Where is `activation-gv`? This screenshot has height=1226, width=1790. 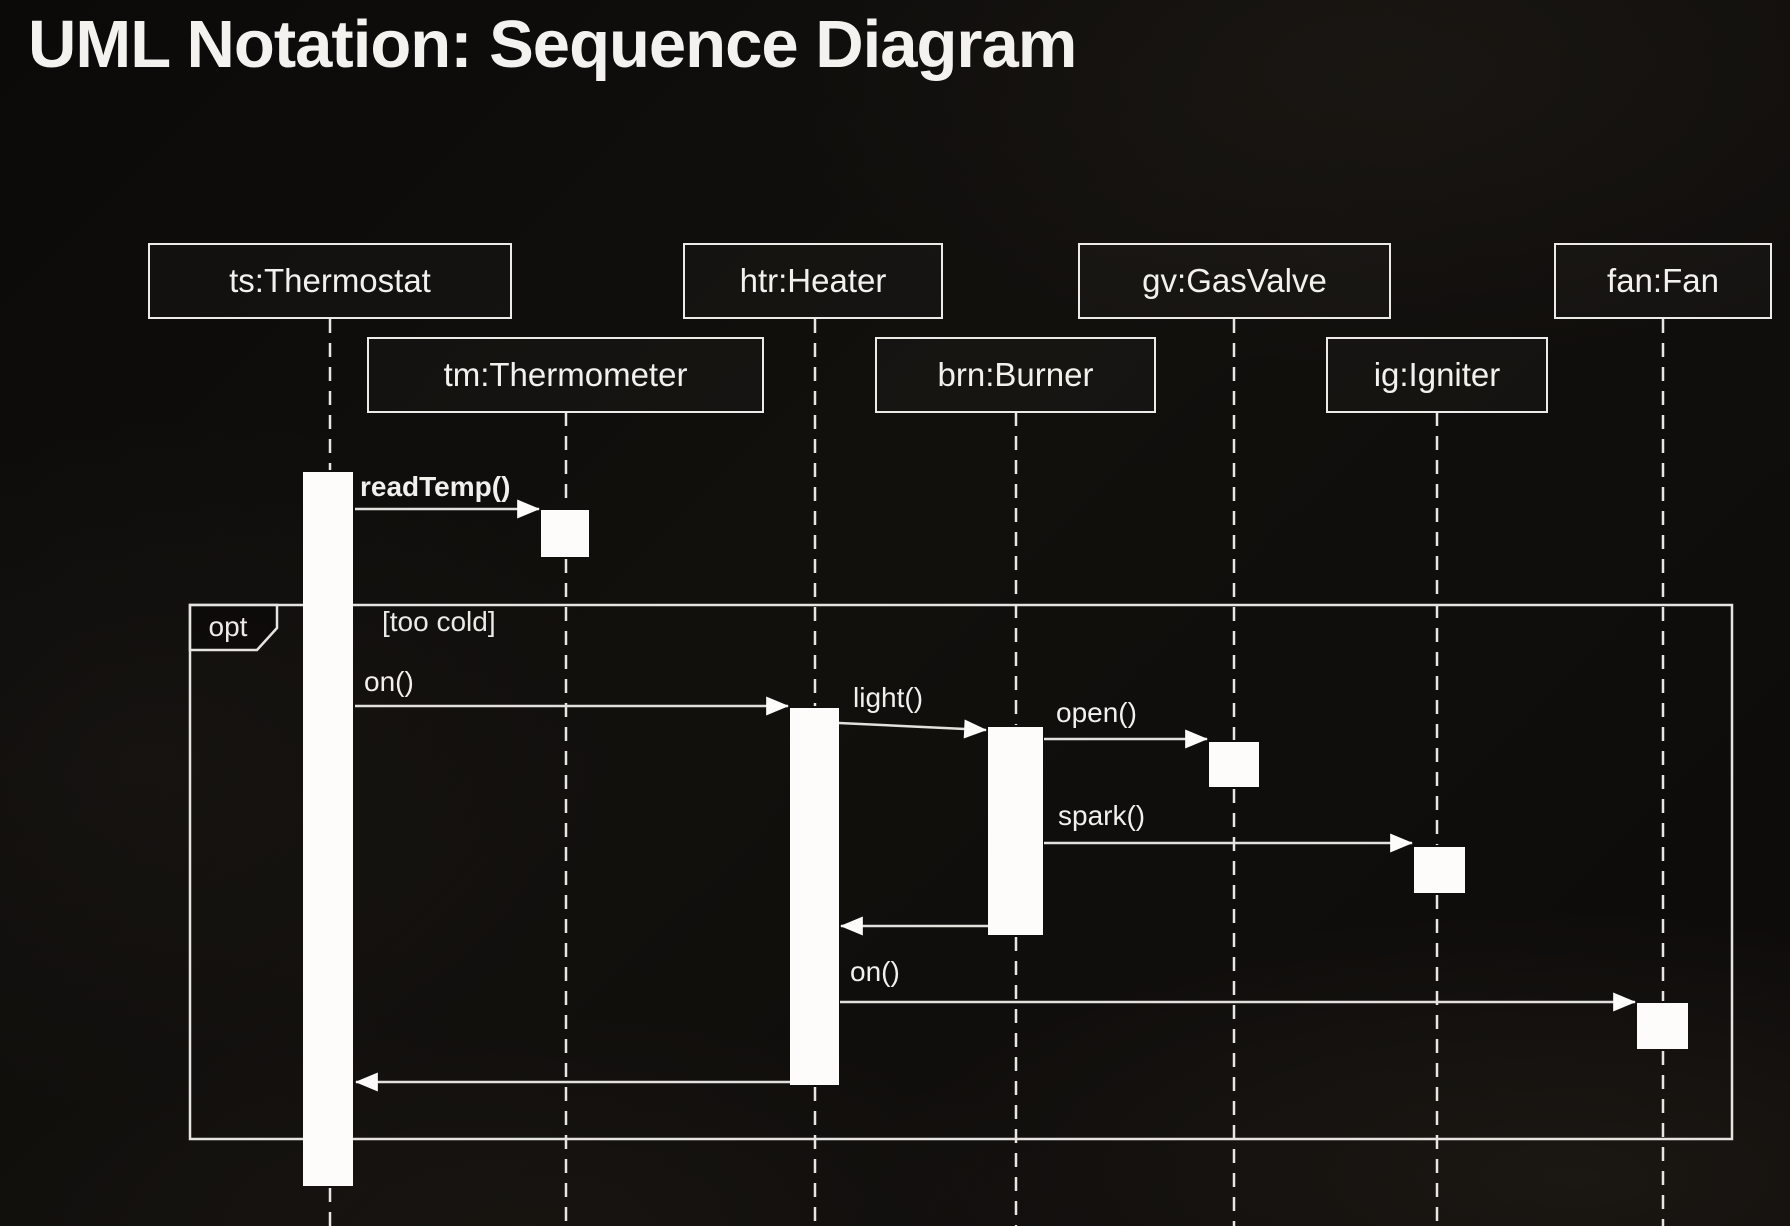 activation-gv is located at coordinates (1234, 764).